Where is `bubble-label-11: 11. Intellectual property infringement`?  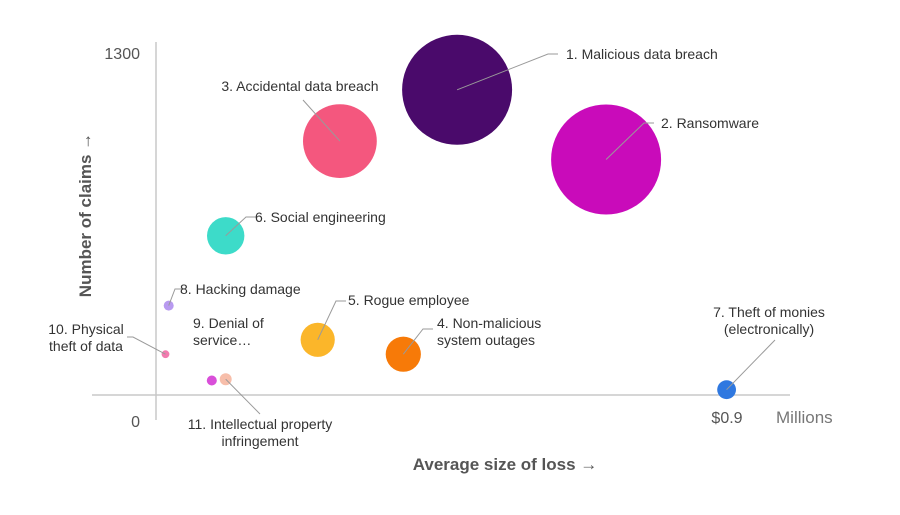 bubble-label-11: 11. Intellectual property infringement is located at coordinates (260, 432).